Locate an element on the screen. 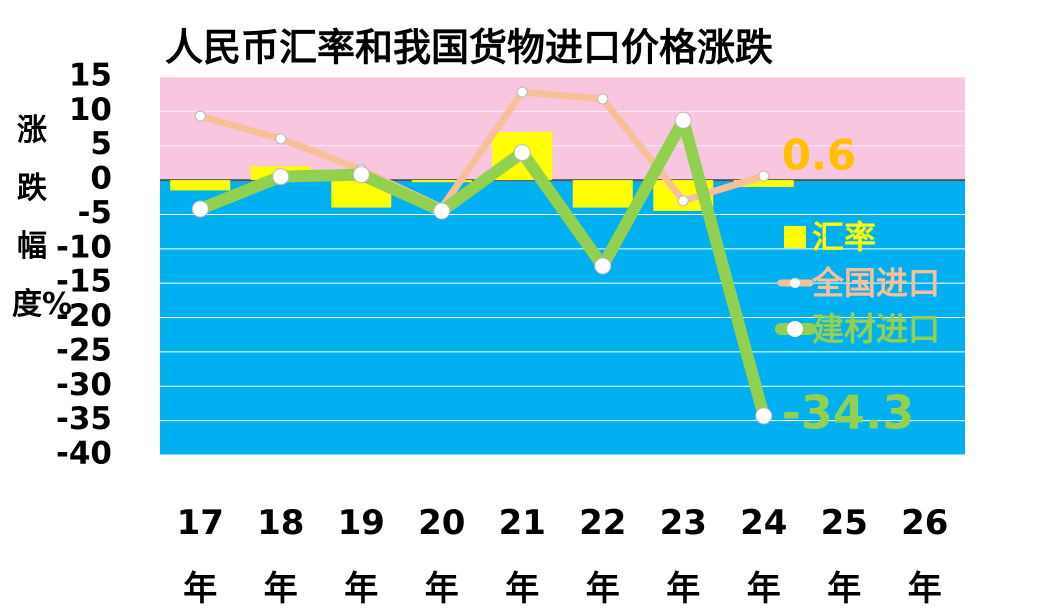 This screenshot has width=1045, height=612. y-tick-label: -40 is located at coordinates (84, 454).